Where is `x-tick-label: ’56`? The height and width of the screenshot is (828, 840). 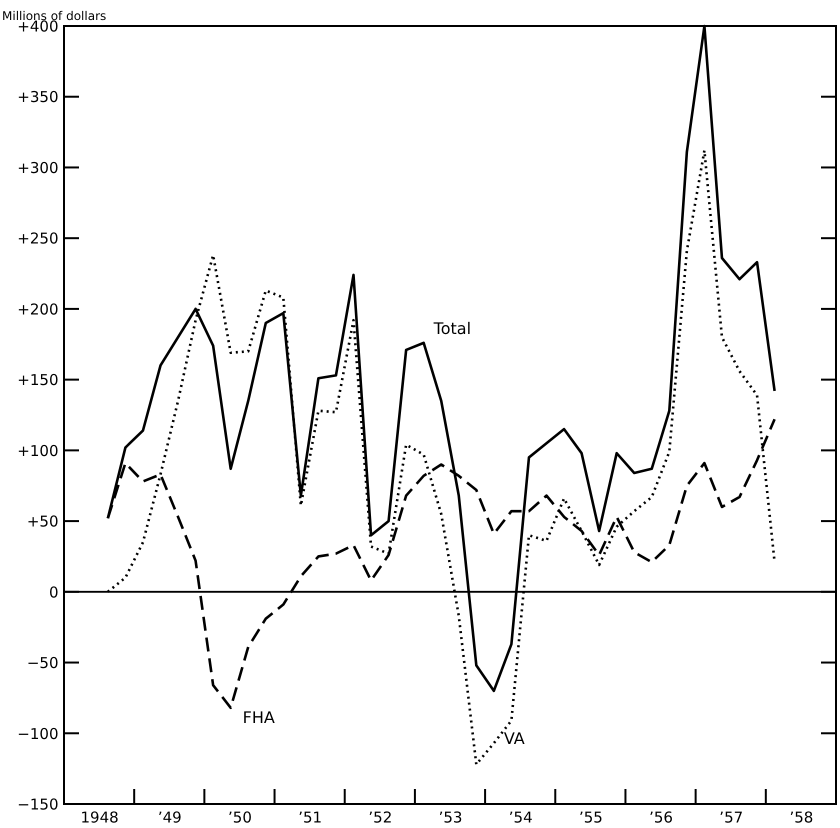
x-tick-label: ’56 is located at coordinates (661, 817).